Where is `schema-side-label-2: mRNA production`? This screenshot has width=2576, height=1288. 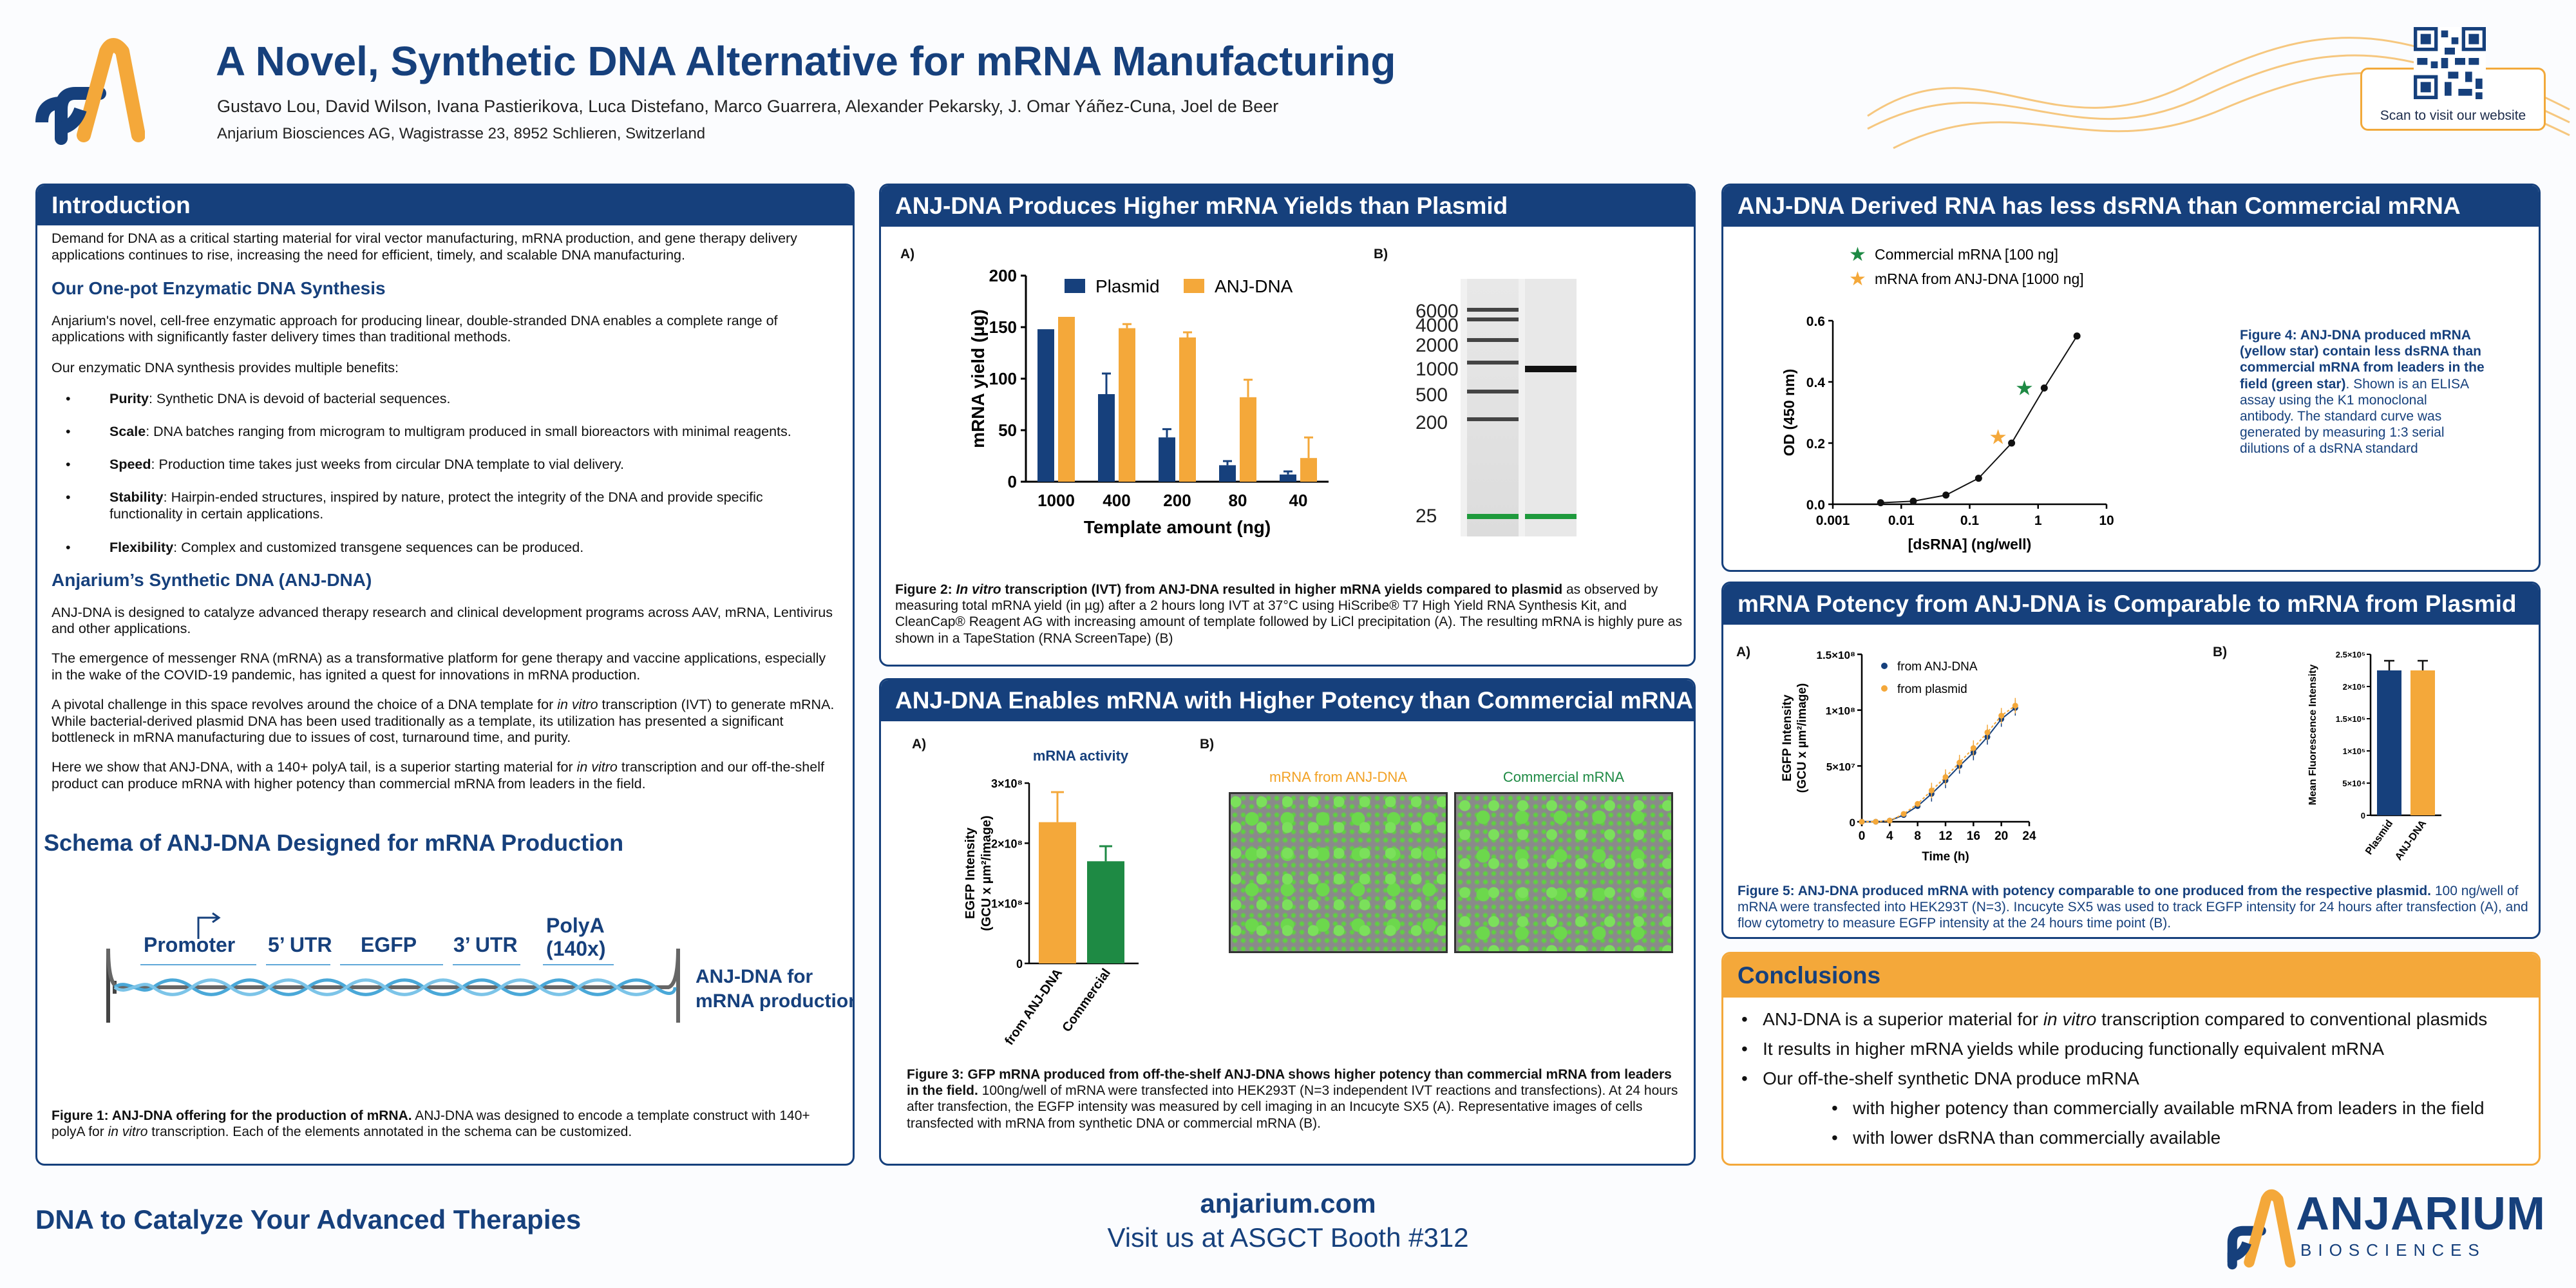
schema-side-label-2: mRNA production is located at coordinates (776, 1001).